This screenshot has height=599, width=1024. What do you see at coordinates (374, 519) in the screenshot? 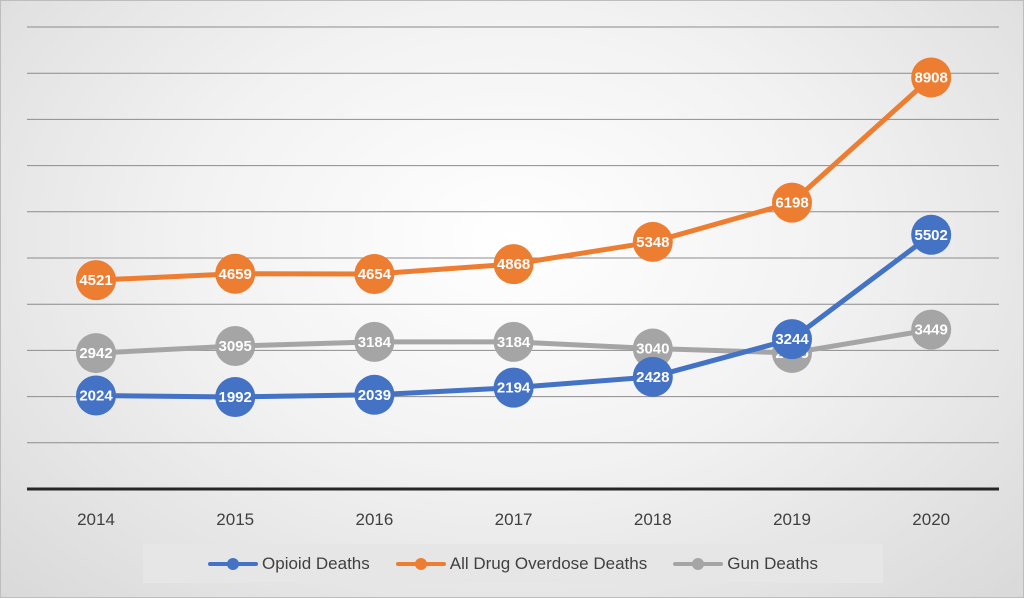
I see `x-tick-label: 2016` at bounding box center [374, 519].